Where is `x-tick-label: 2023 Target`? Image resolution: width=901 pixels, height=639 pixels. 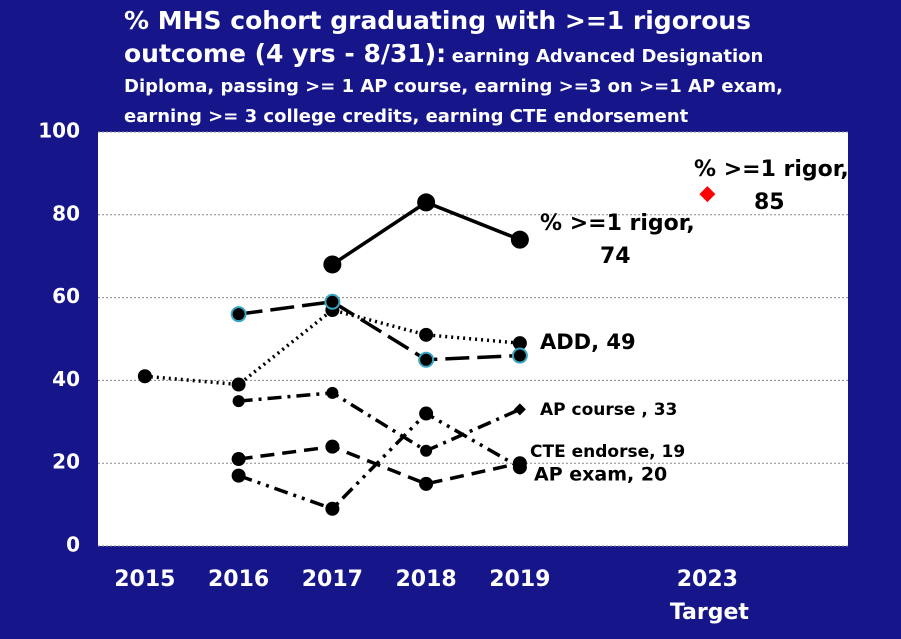
x-tick-label: 2023 Target is located at coordinates (710, 596).